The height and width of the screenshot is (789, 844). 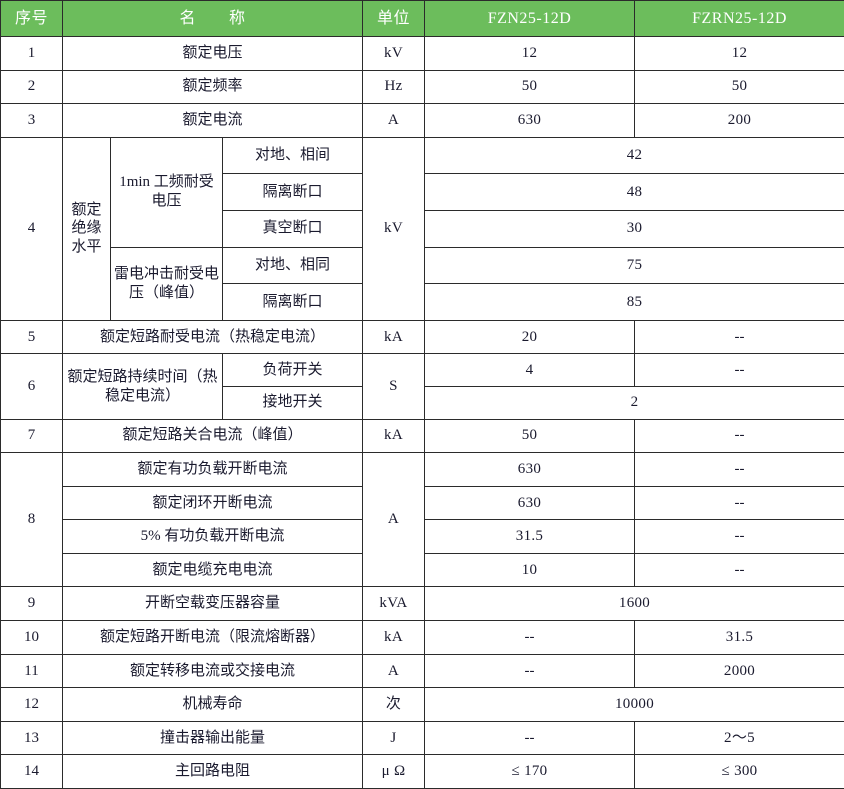 I want to click on row-value-model2: 12, so click(x=739, y=53).